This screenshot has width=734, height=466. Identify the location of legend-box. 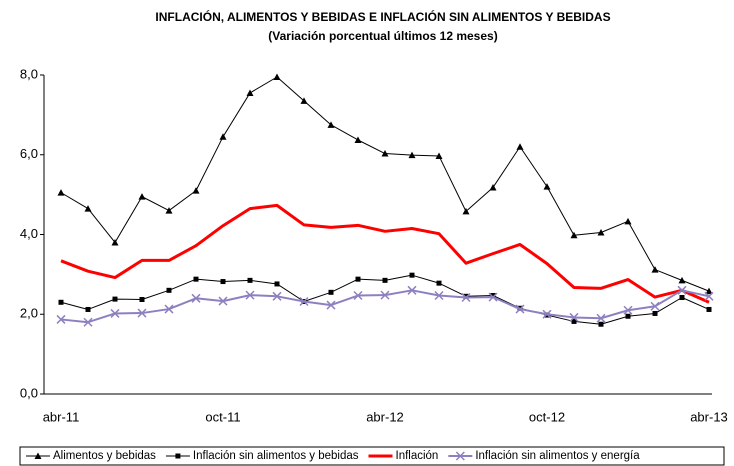
(372, 456).